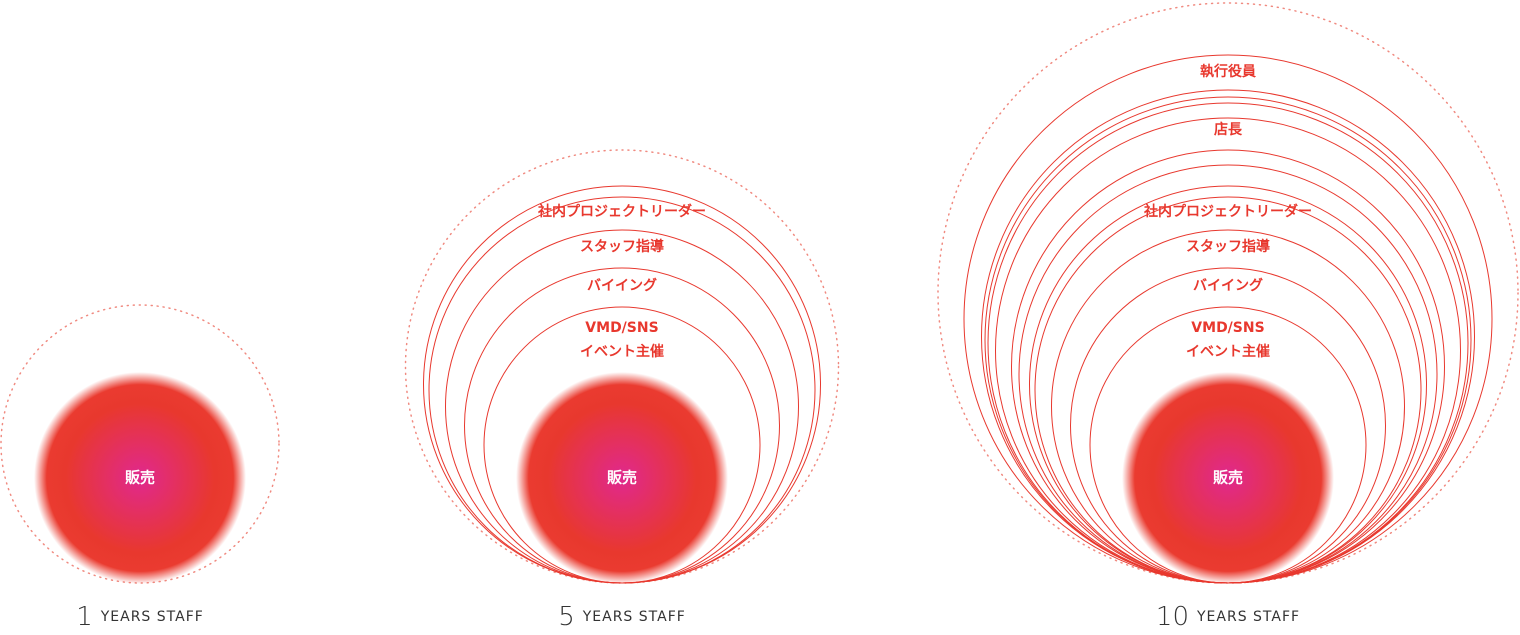 This screenshot has height=635, width=1520. I want to click on years-number: 1, so click(84, 617).